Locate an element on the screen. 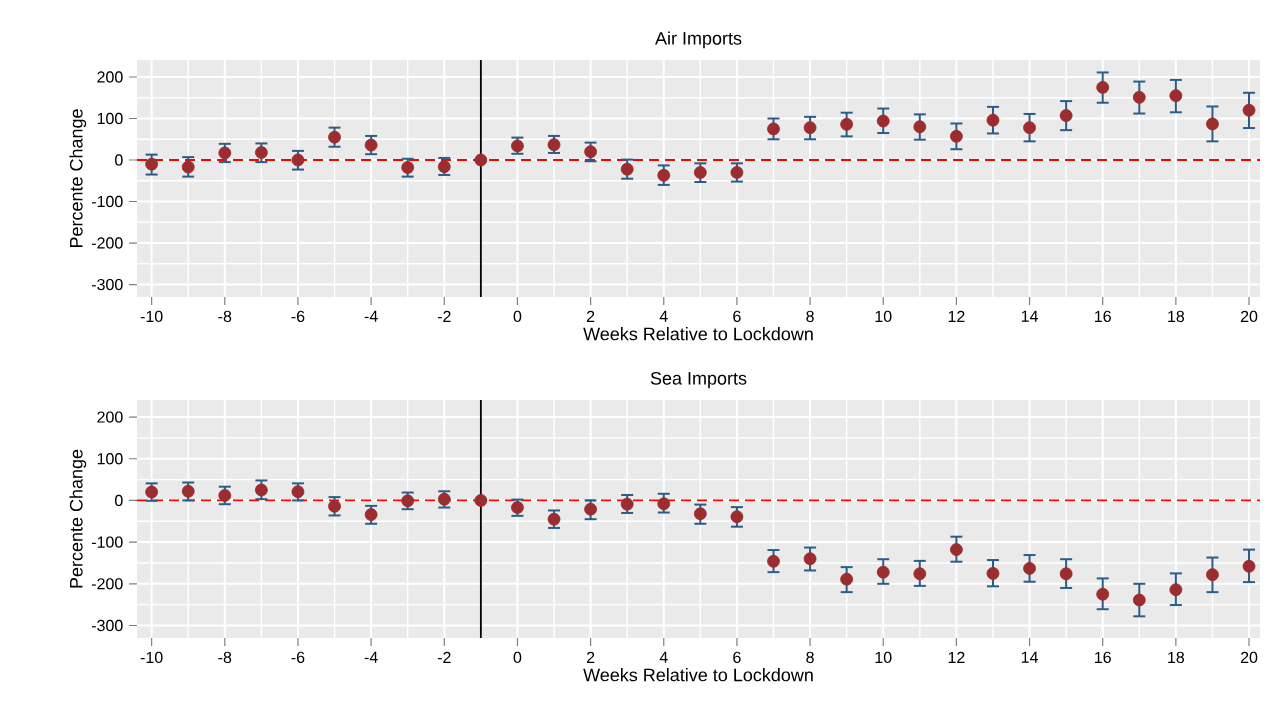  chart-title: Air Imports is located at coordinates (698, 40).